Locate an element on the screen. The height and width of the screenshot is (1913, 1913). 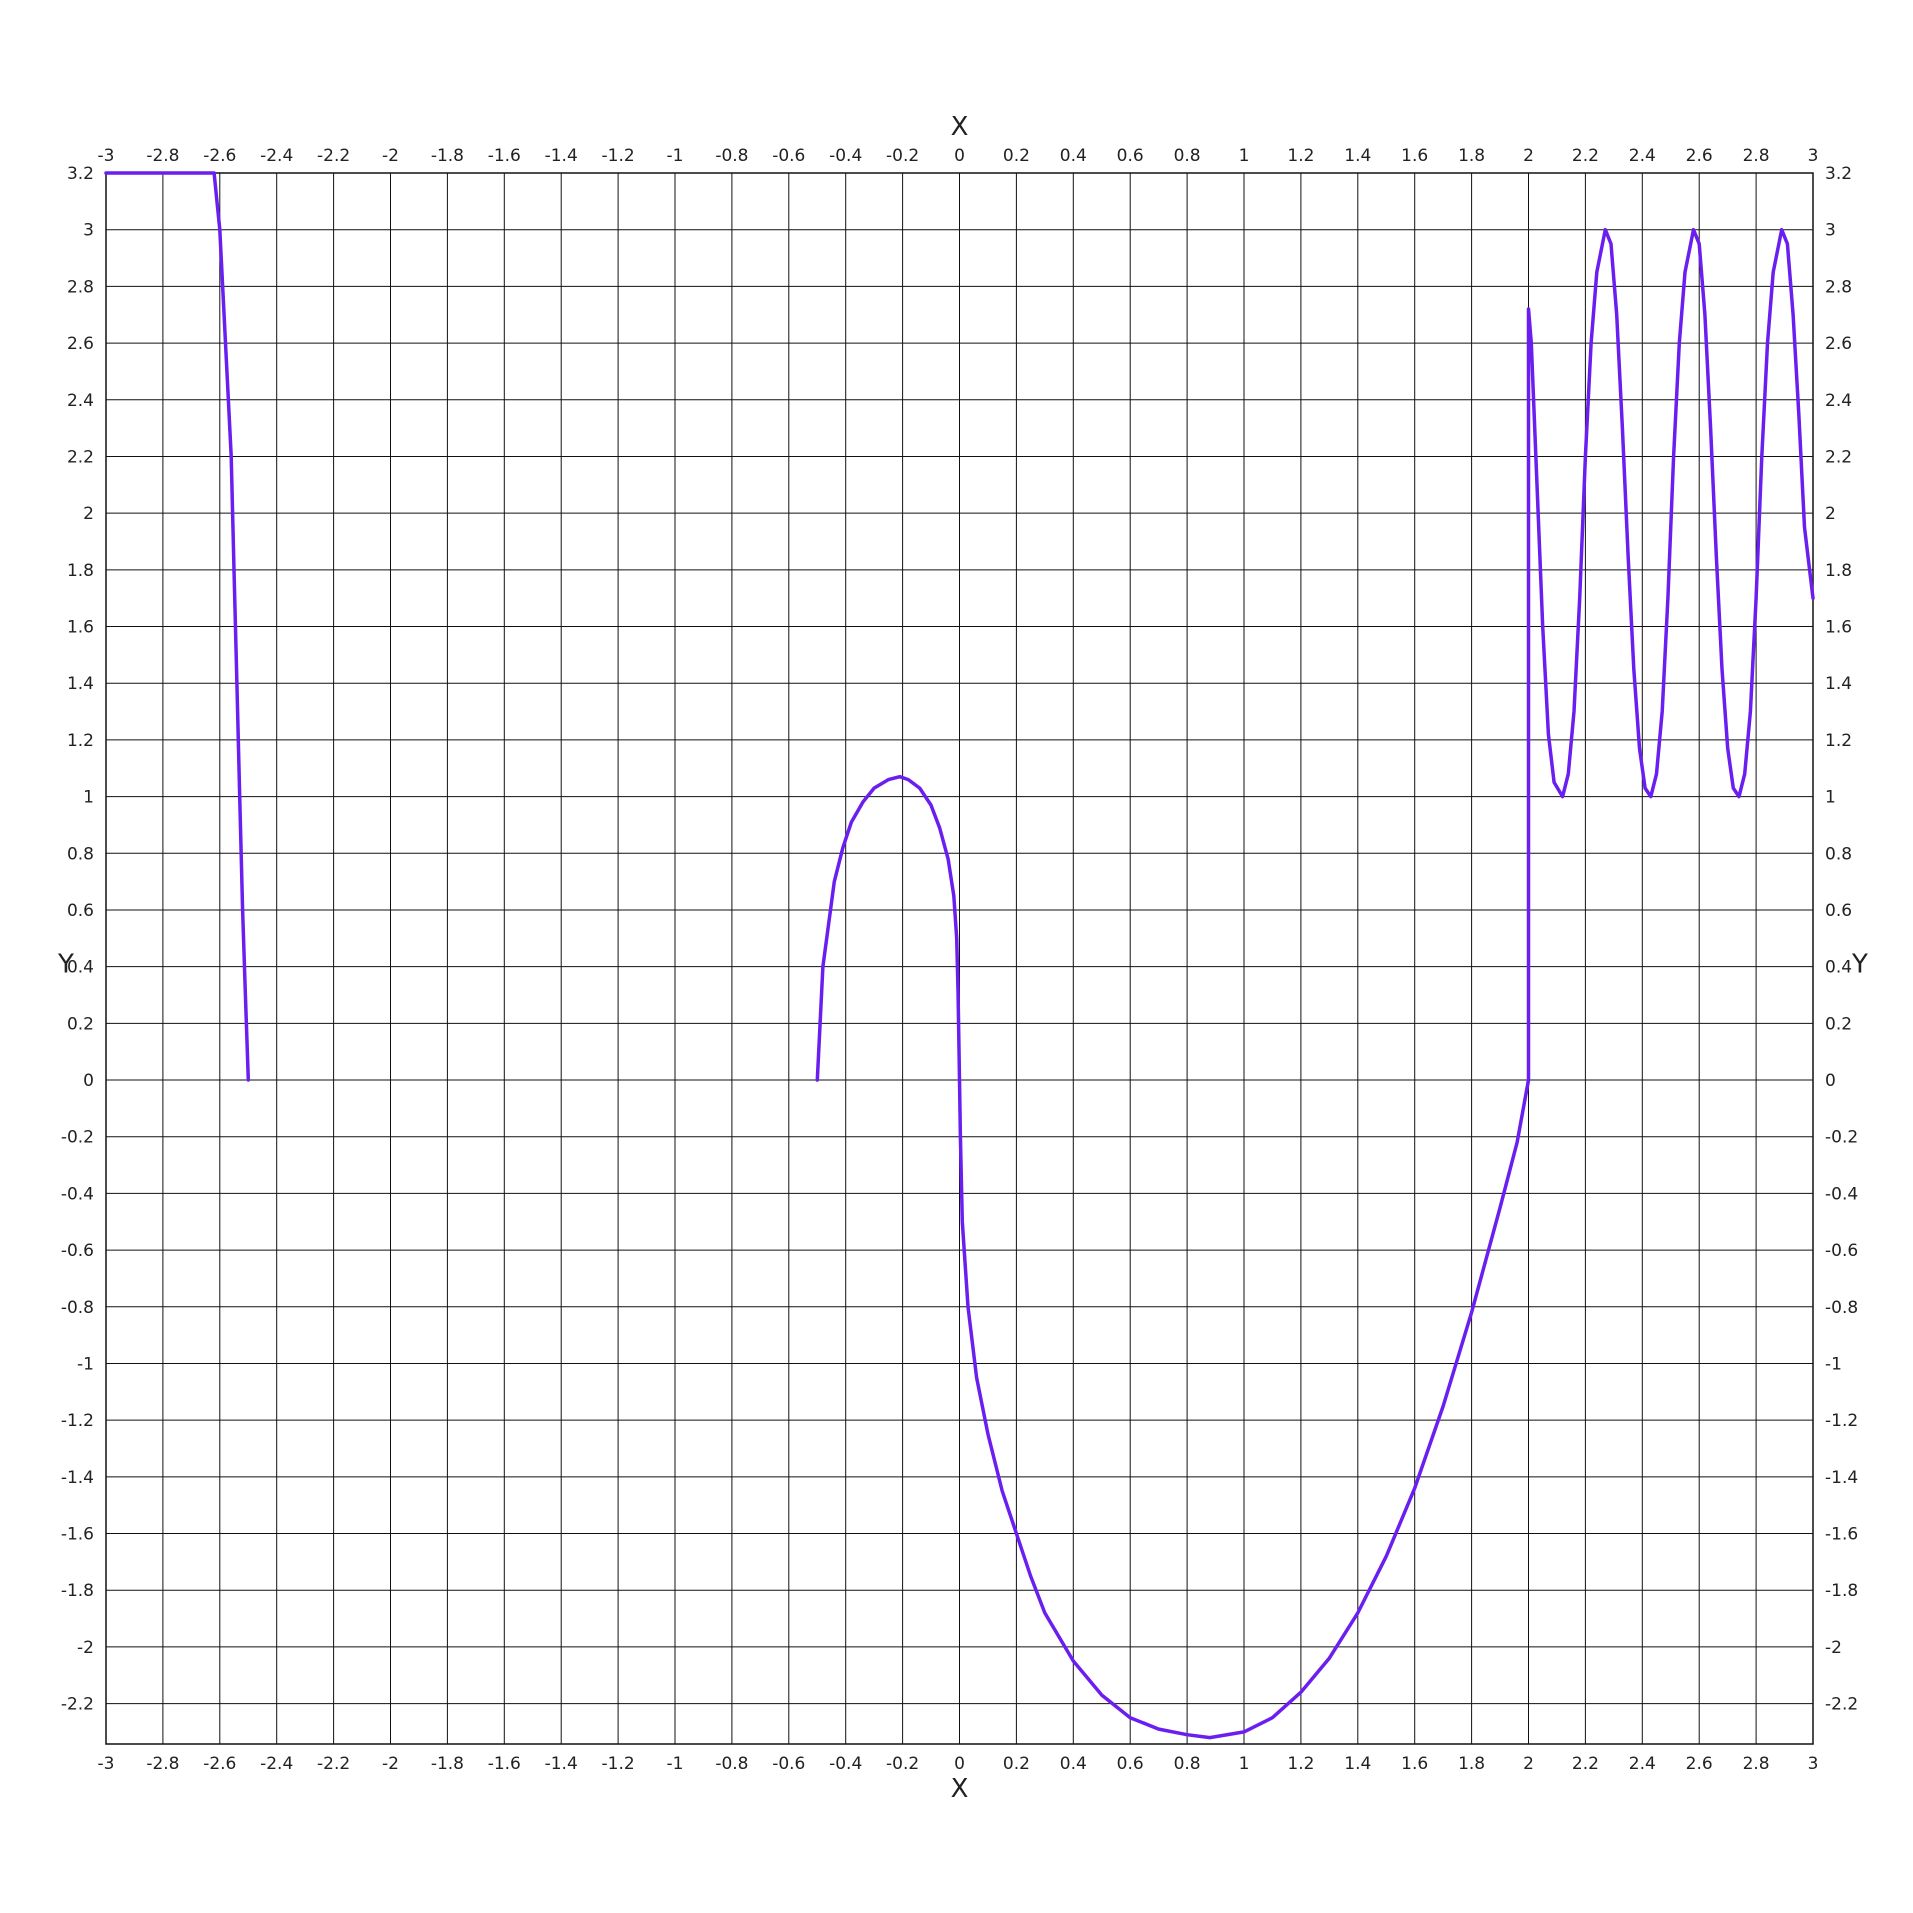
x-tick-label-bottom: -1.2 is located at coordinates (618, 1764).